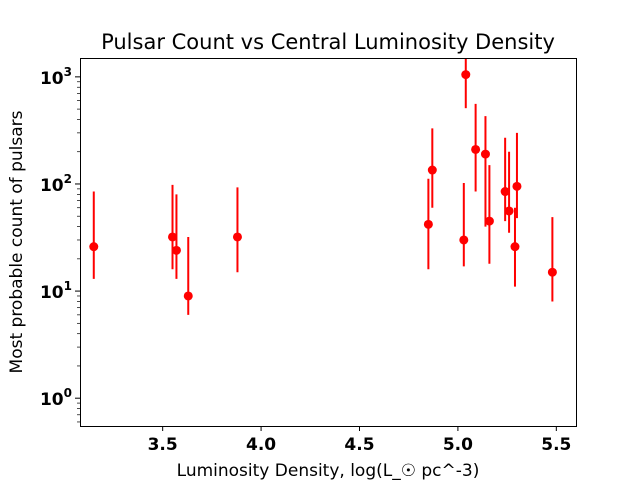 The image size is (640, 480). Describe the element at coordinates (17, 241) in the screenshot. I see `y-axis-label: Most probable count of pulsars` at that location.